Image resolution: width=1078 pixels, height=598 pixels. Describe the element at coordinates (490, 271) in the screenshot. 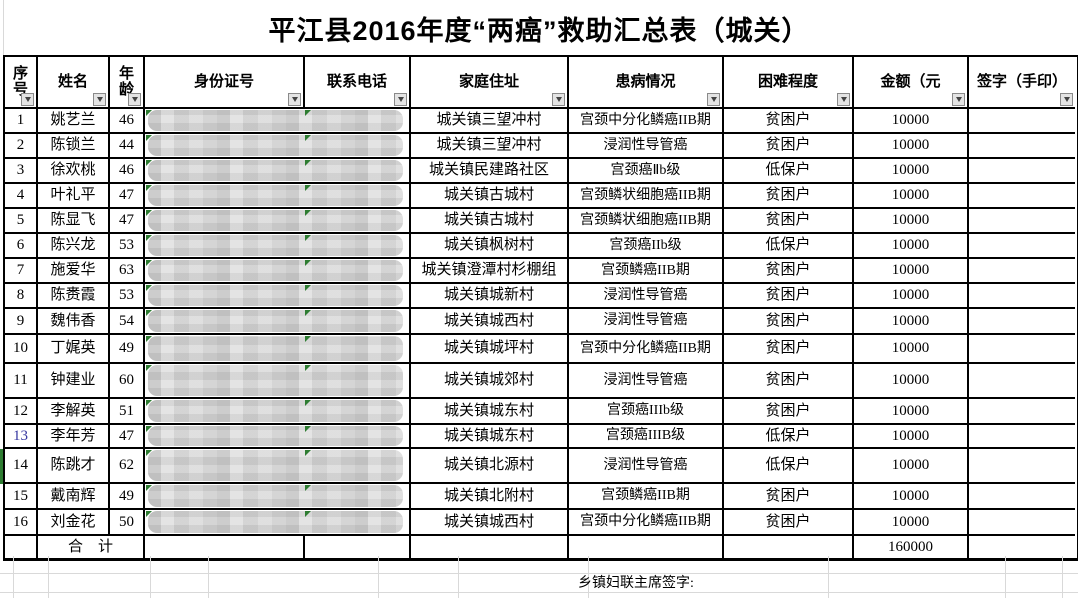

I see `cell-address: 城关镇澄潭村杉棚组` at that location.